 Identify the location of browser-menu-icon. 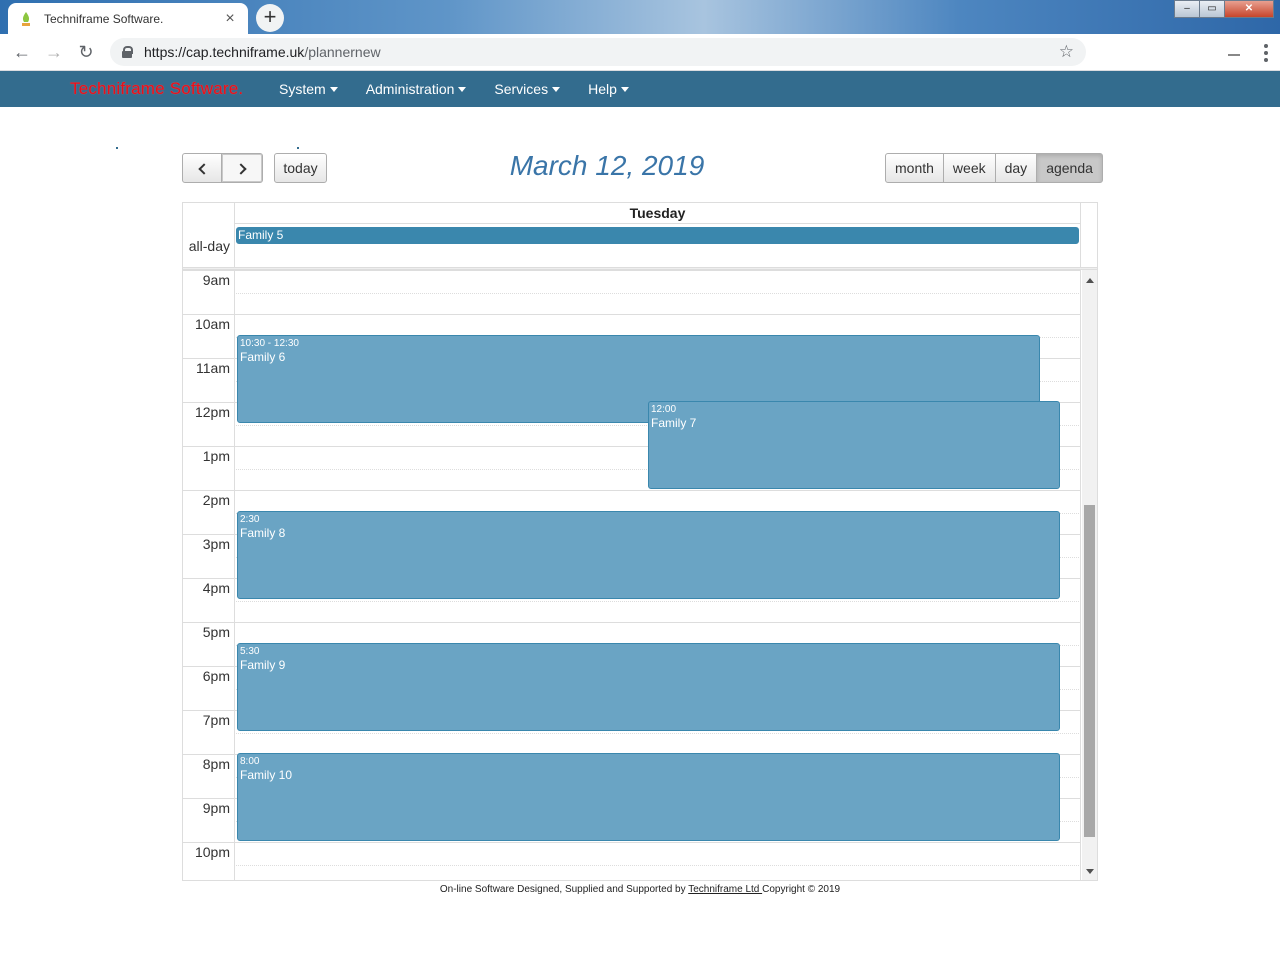
(1266, 54).